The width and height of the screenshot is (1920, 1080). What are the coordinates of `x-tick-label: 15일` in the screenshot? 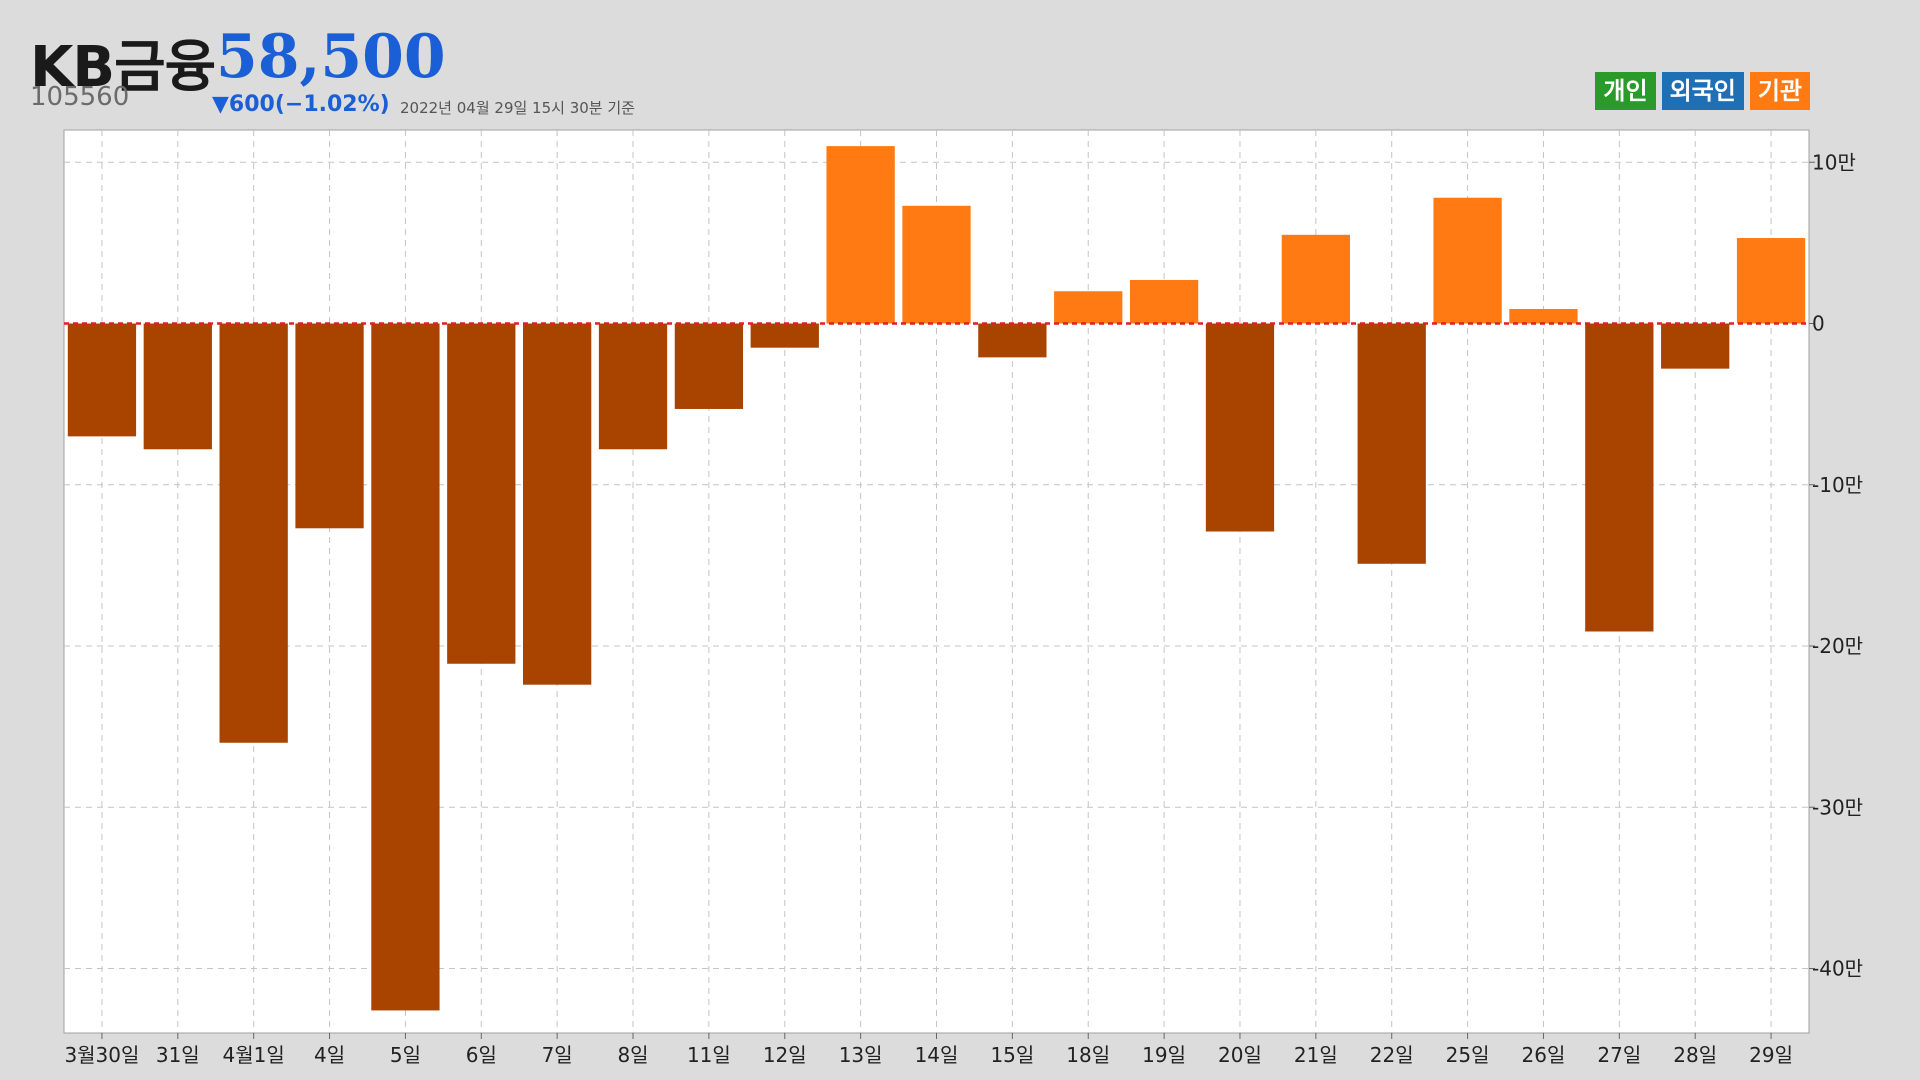 It's located at (1012, 1055).